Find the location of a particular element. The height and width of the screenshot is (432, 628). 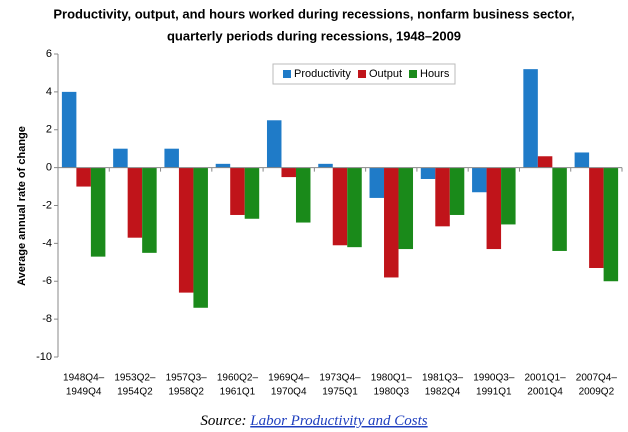

x-tick-label: 1982Q4 is located at coordinates (443, 392).